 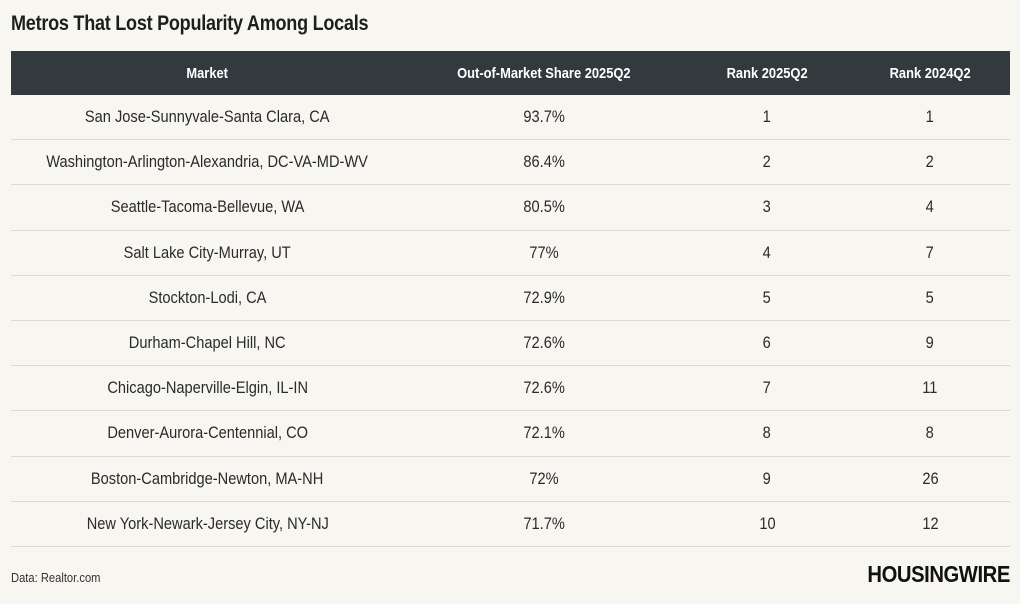 What do you see at coordinates (930, 297) in the screenshot?
I see `cell-rank-2024q2: 5` at bounding box center [930, 297].